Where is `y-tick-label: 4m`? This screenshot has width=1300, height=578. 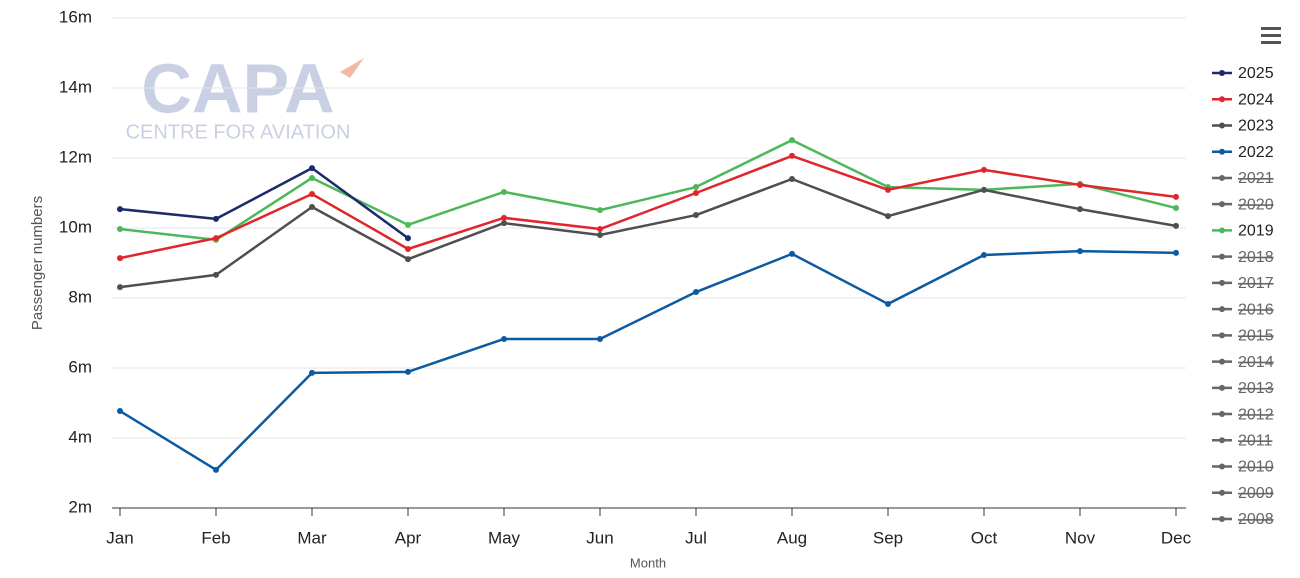 y-tick-label: 4m is located at coordinates (80, 436).